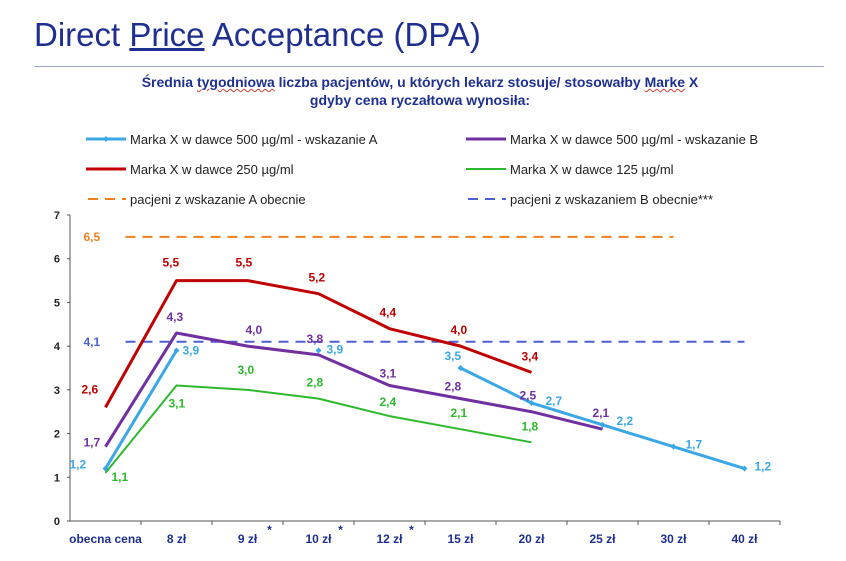  What do you see at coordinates (315, 339) in the screenshot?
I see `data-label: 3,8` at bounding box center [315, 339].